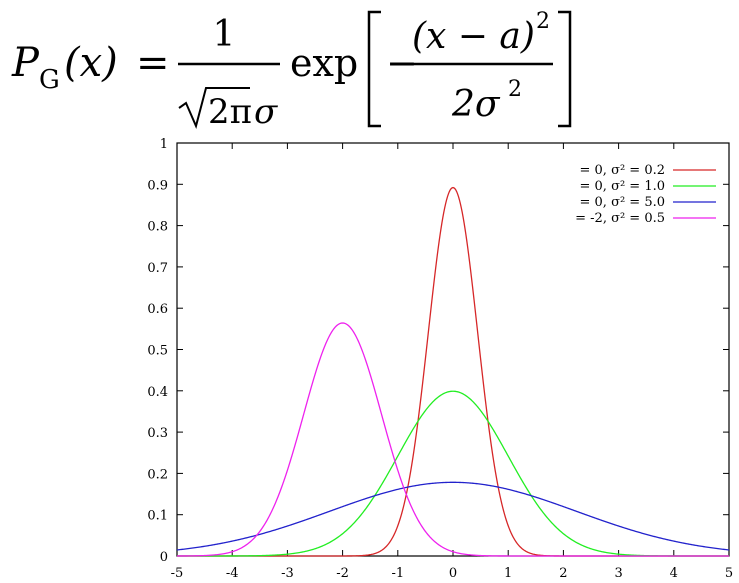  Describe the element at coordinates (342, 573) in the screenshot. I see `x-tick-label: -2` at that location.